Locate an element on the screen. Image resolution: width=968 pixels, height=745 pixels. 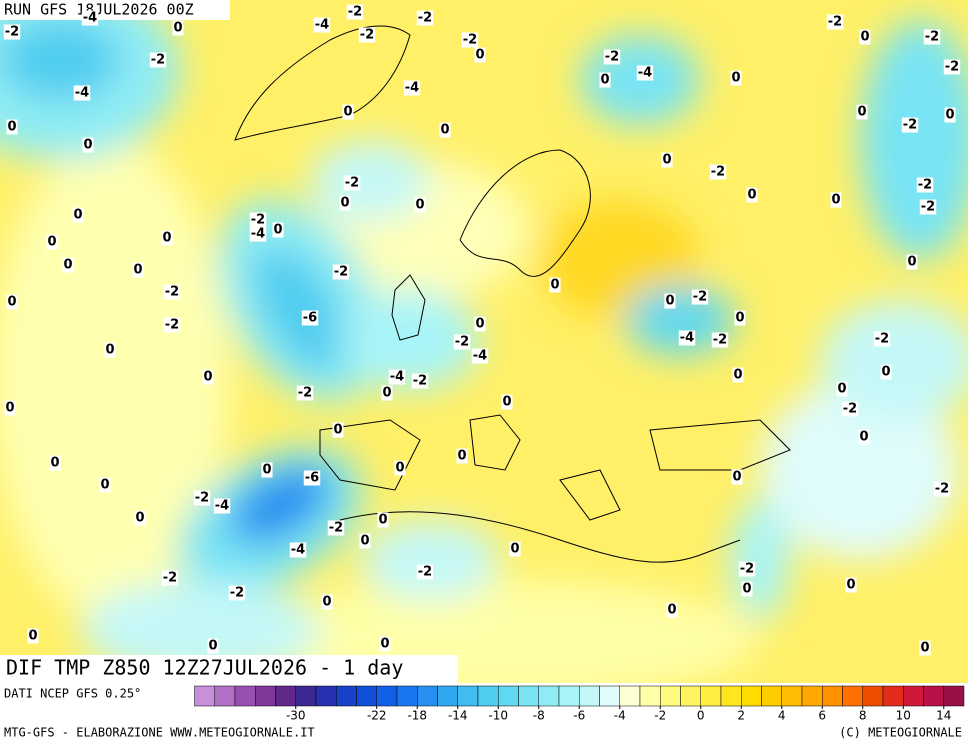
colorbar-tick-label: 14 is located at coordinates (943, 716).